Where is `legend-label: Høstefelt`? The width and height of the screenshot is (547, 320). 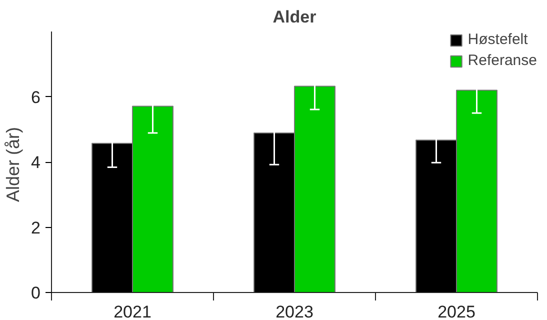 legend-label: Høstefelt is located at coordinates (498, 39).